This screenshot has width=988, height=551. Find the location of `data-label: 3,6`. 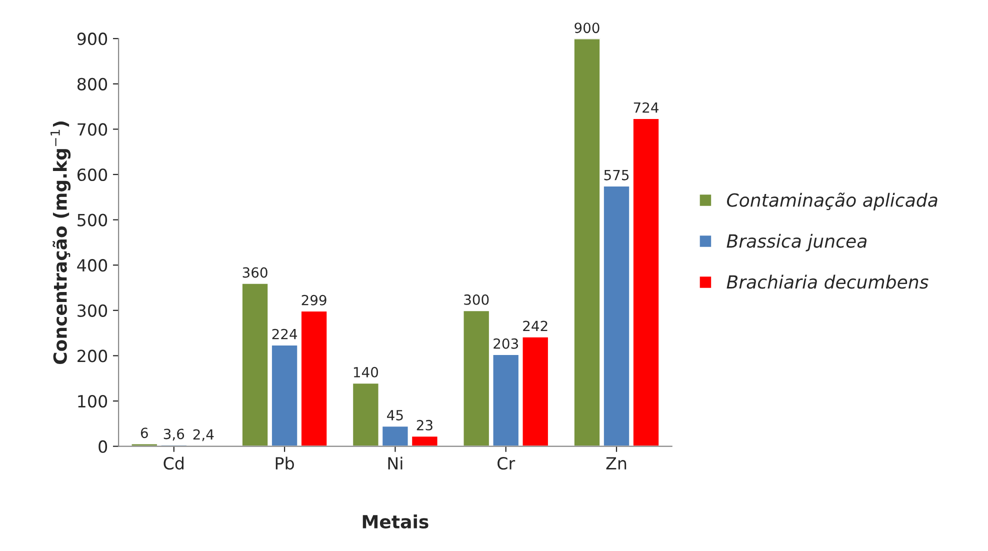

data-label: 3,6 is located at coordinates (174, 434).